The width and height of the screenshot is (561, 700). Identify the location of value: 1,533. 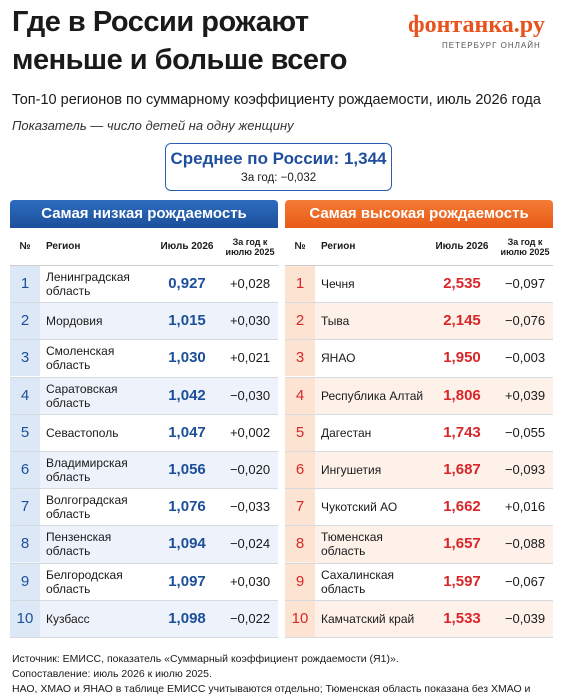
(462, 618).